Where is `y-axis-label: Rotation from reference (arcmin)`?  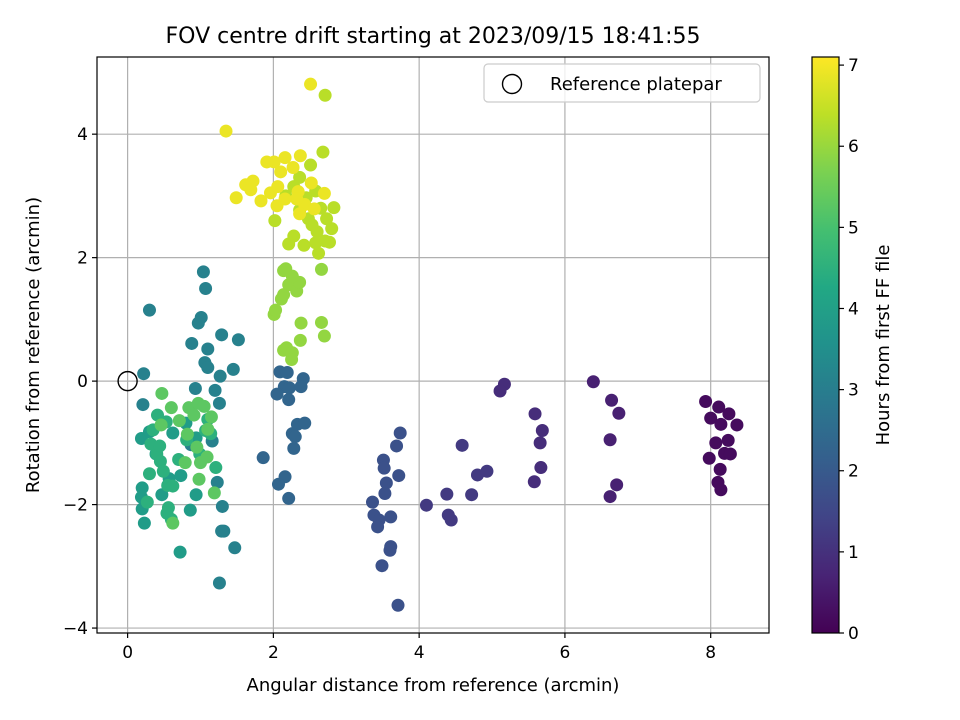 y-axis-label: Rotation from reference (arcmin) is located at coordinates (33, 345).